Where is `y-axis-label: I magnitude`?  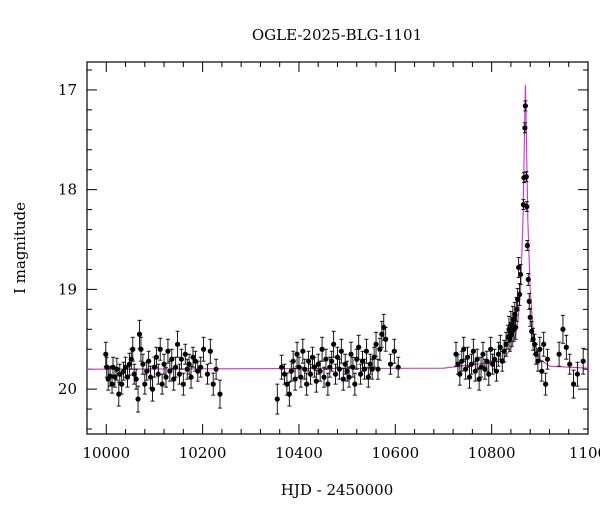 y-axis-label: I magnitude is located at coordinates (20, 248).